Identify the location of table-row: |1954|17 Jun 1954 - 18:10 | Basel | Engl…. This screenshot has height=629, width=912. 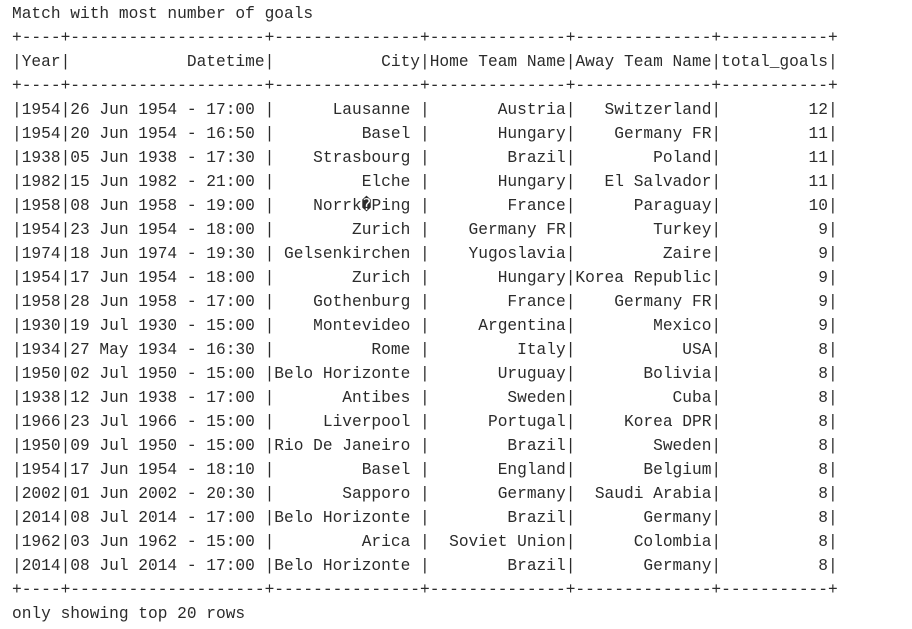
(425, 470).